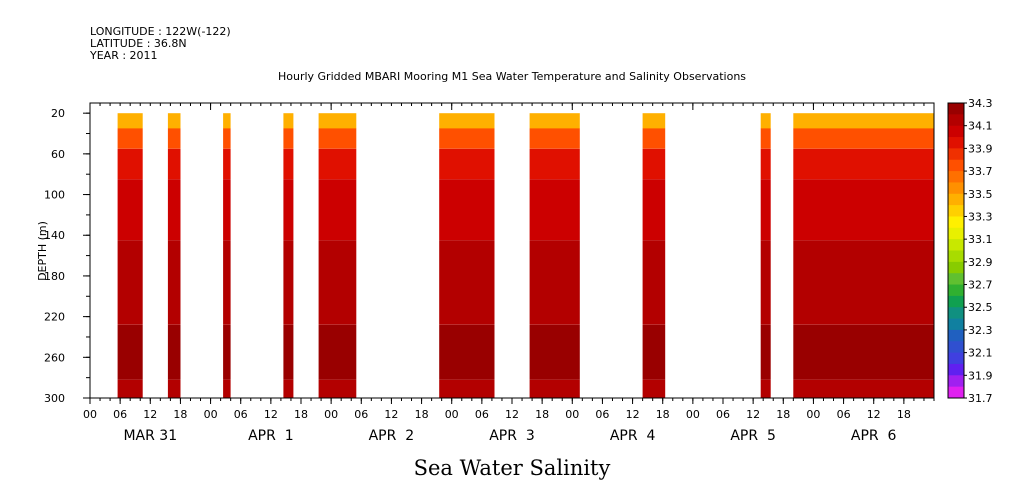 The image size is (1009, 504). What do you see at coordinates (160, 31) in the screenshot?
I see `longitude-label: LONGITUDE : 122W(-122)` at bounding box center [160, 31].